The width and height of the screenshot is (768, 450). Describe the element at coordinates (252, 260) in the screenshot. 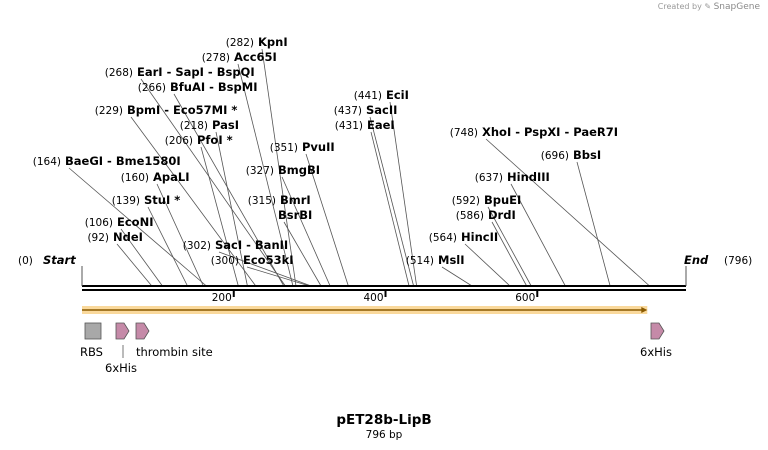

I see `site-label: (300) Eco53kI` at that location.